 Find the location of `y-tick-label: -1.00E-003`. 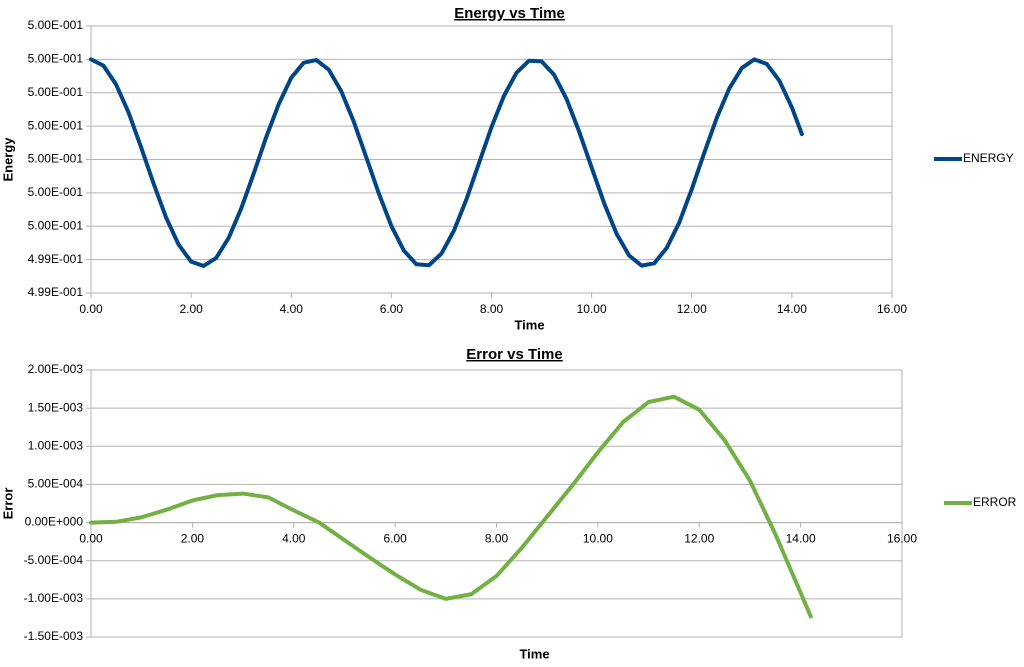

y-tick-label: -1.00E-003 is located at coordinates (54, 598).